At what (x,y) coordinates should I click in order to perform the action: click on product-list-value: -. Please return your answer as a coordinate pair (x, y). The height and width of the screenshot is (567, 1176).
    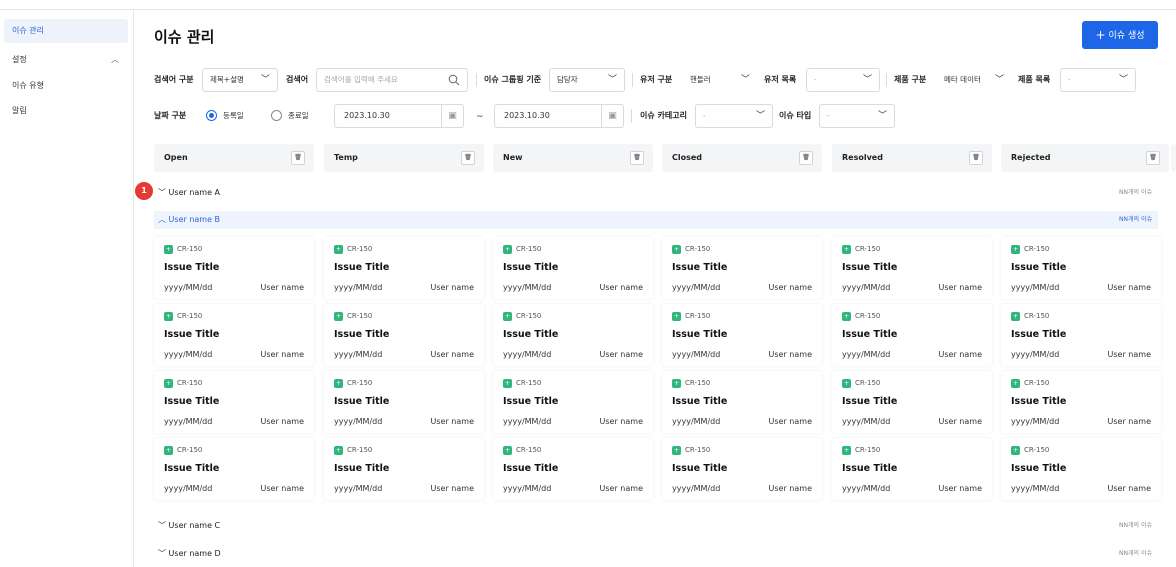
    Looking at the image, I should click on (1069, 79).